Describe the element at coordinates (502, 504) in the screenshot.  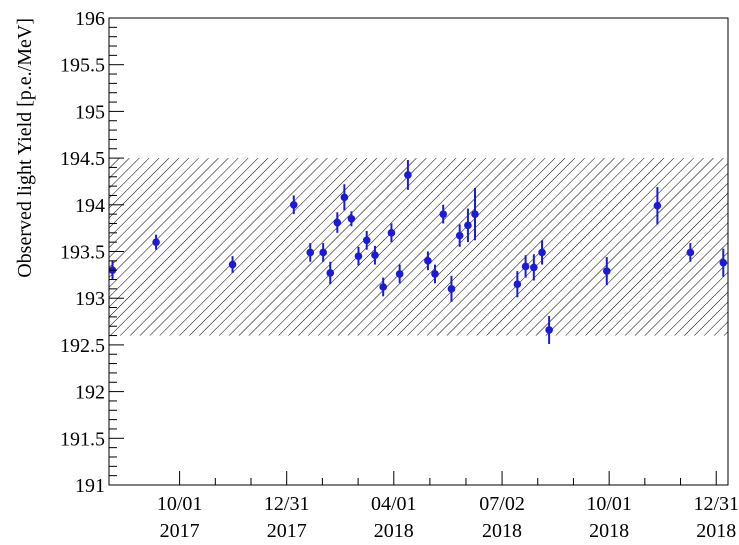
I see `x-tick-label-date: 07/02` at that location.